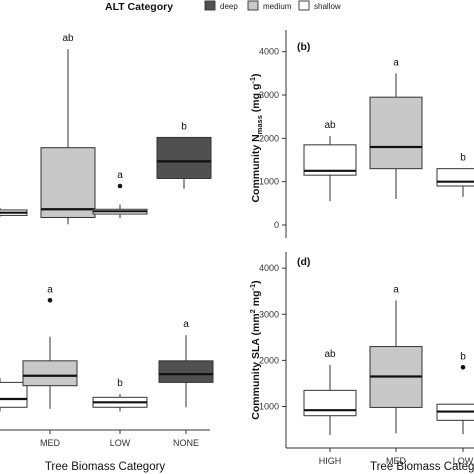  I want to click on panel-d-ylabel-unit-mid: mg, so click(256, 299).